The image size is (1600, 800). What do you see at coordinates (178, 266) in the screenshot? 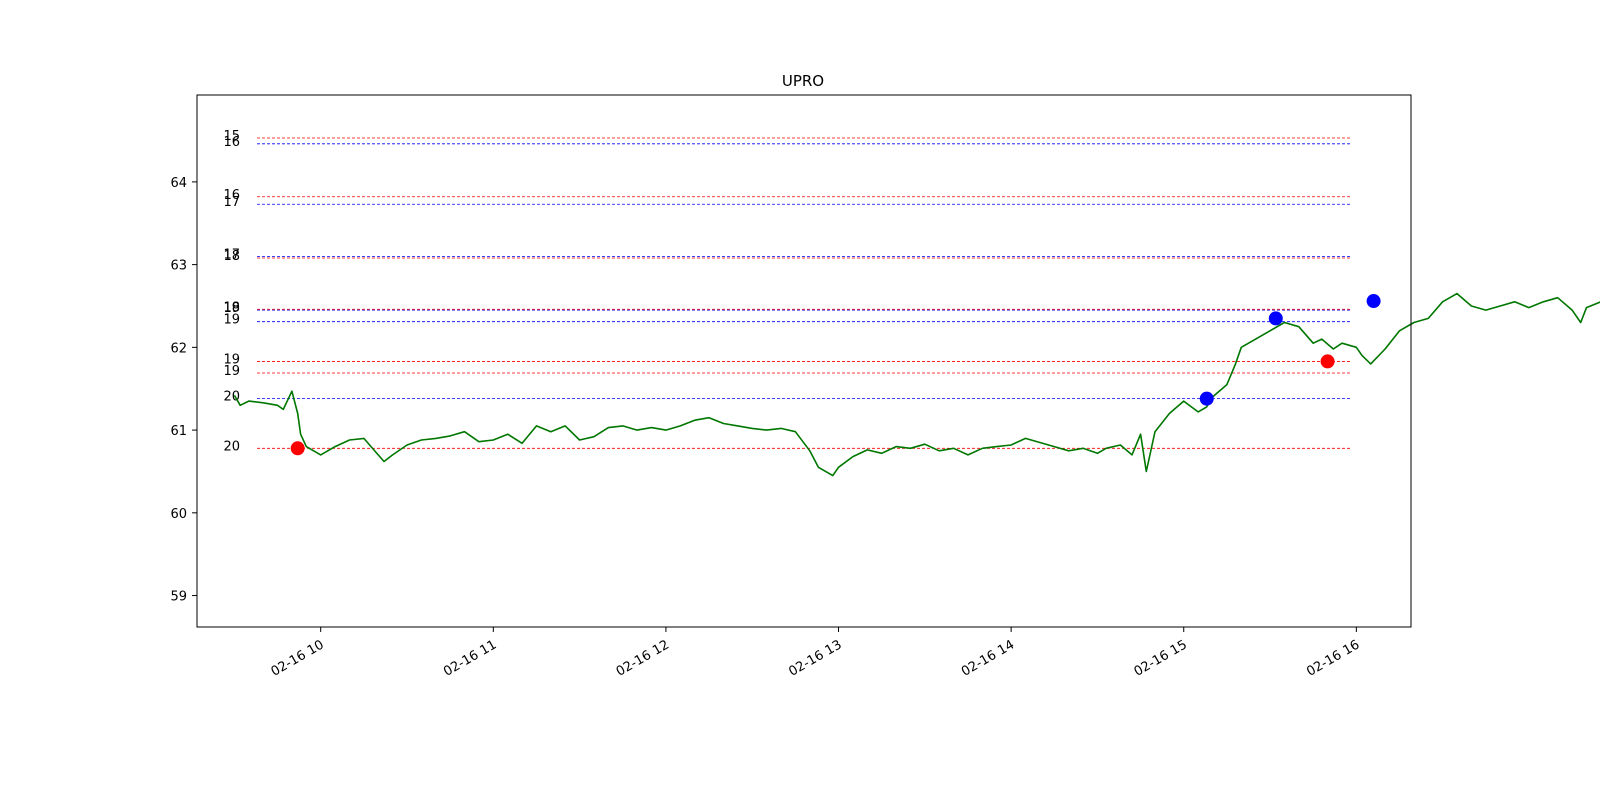
I see `y-tick-label-4: 63` at bounding box center [178, 266].